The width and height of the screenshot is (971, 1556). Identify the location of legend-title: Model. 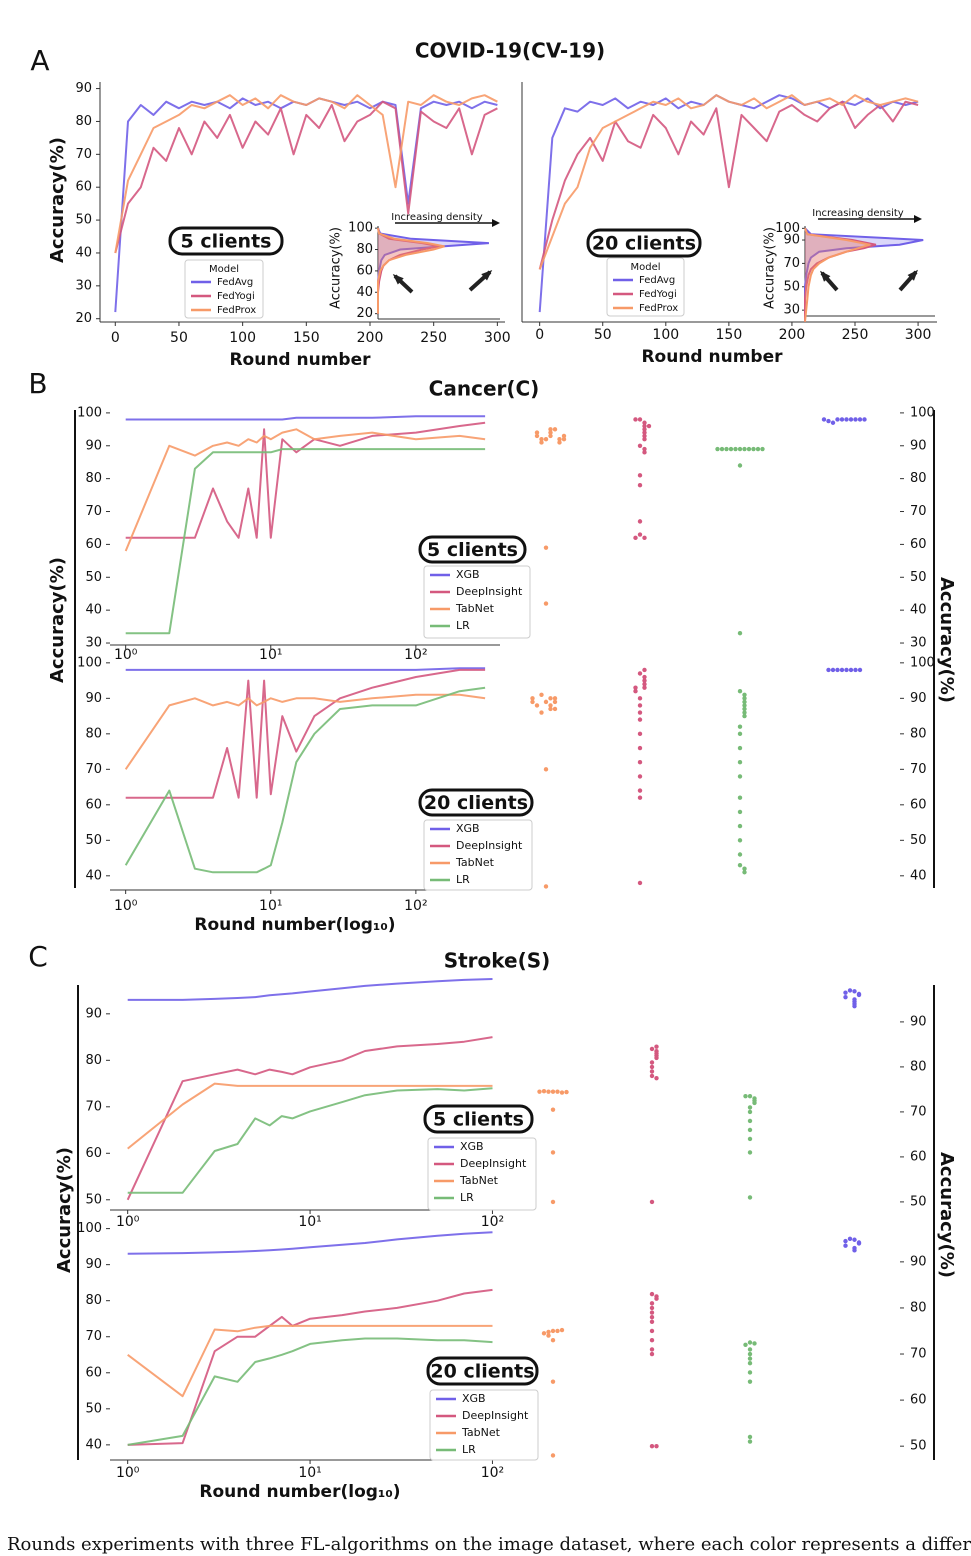
(224, 269).